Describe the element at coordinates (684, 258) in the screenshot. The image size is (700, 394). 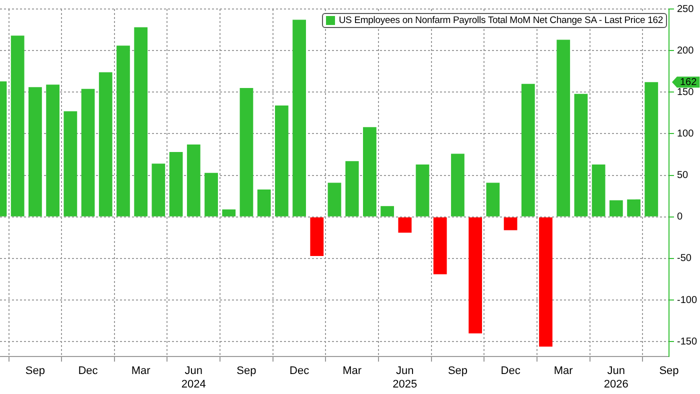
I see `y-tick-label: -50` at that location.